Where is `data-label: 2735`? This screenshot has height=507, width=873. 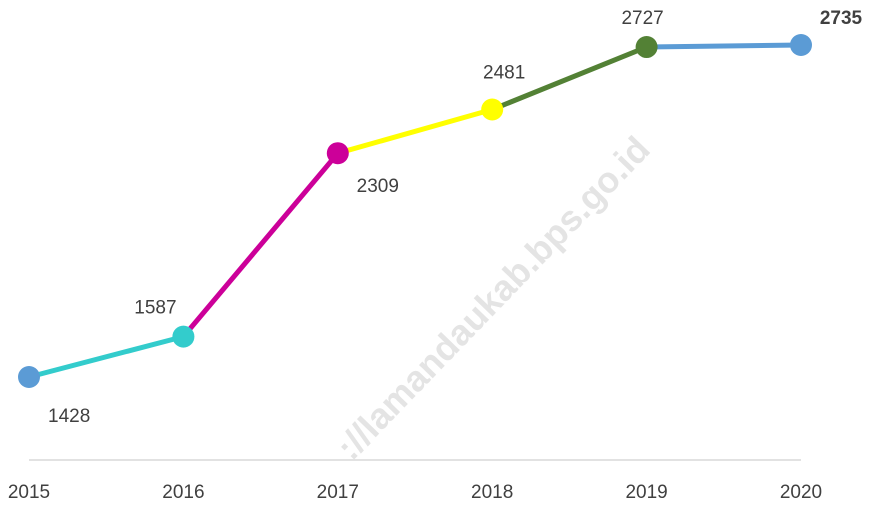 data-label: 2735 is located at coordinates (841, 18).